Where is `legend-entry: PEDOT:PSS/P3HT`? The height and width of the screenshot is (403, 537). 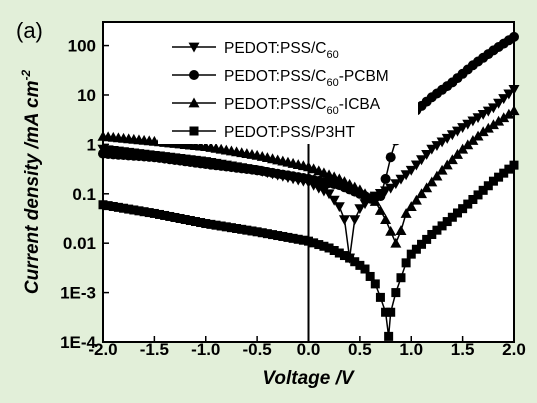 legend-entry: PEDOT:PSS/P3HT is located at coordinates (263, 132).